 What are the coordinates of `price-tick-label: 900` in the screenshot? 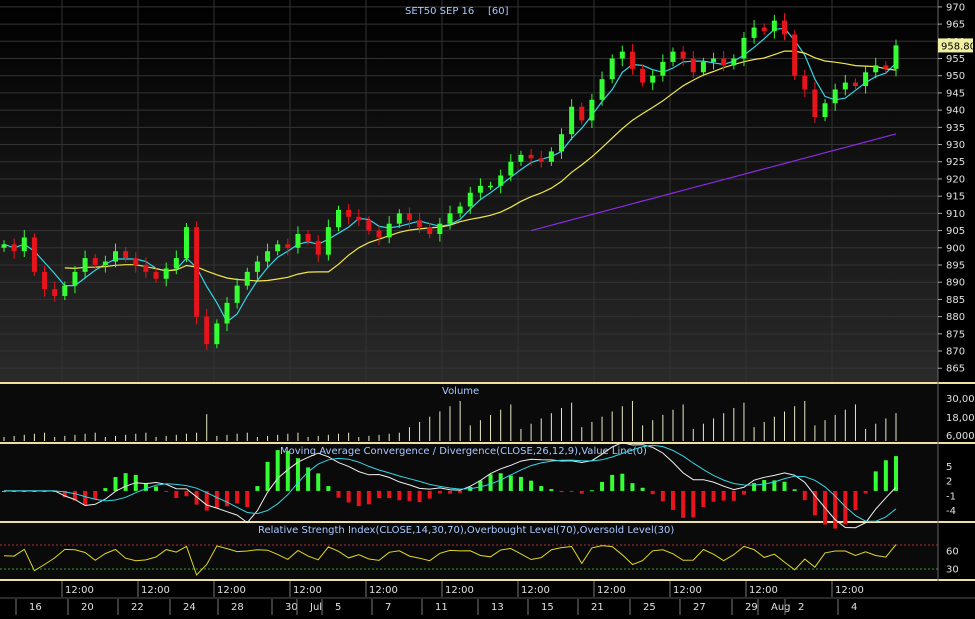 It's located at (955, 248).